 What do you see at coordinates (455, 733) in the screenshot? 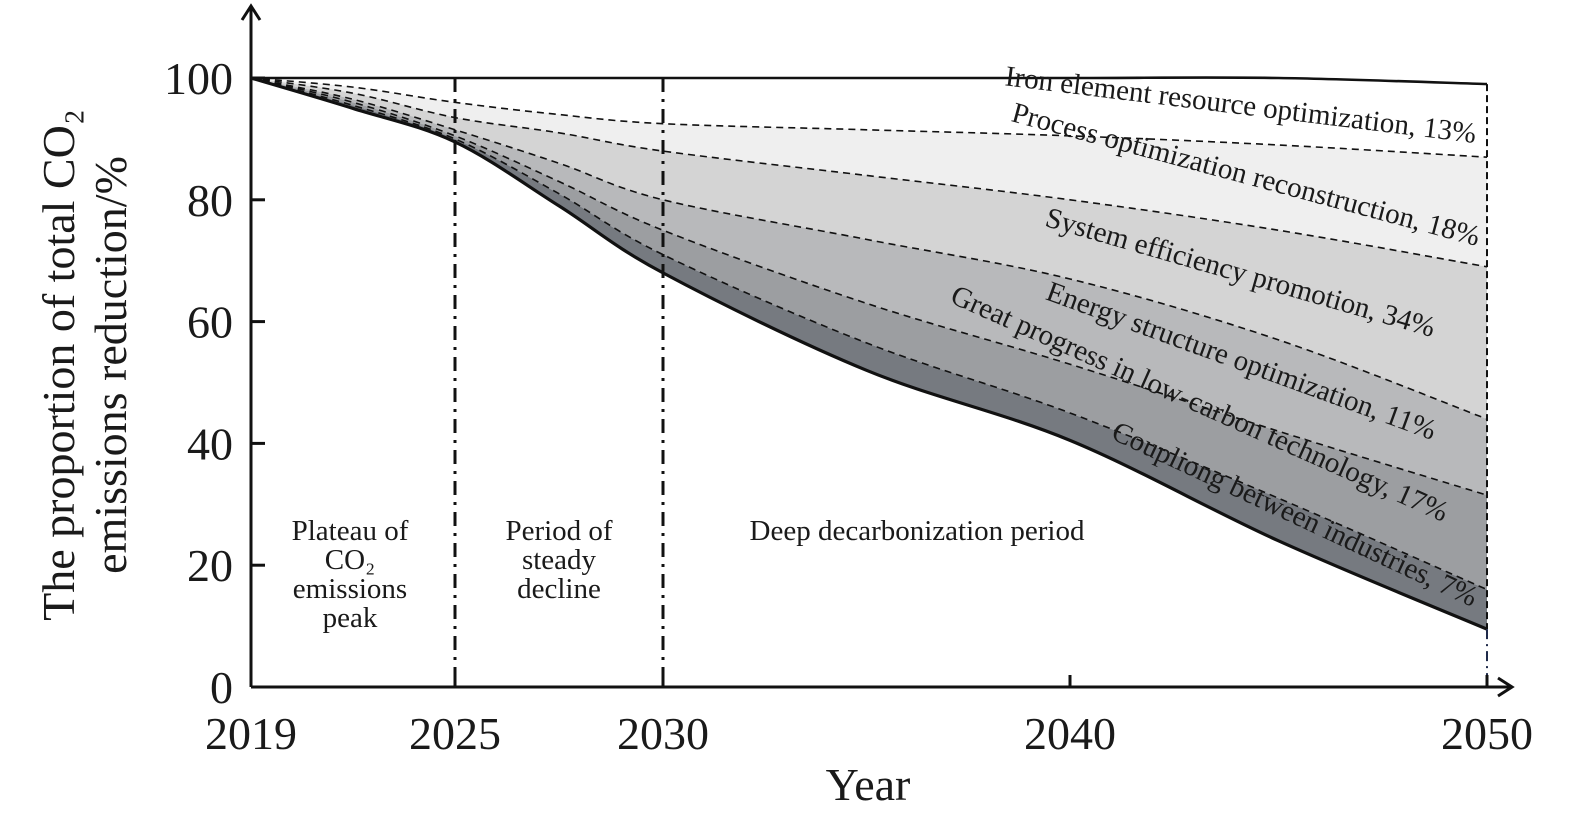
I see `x-tick-label: 2025` at bounding box center [455, 733].